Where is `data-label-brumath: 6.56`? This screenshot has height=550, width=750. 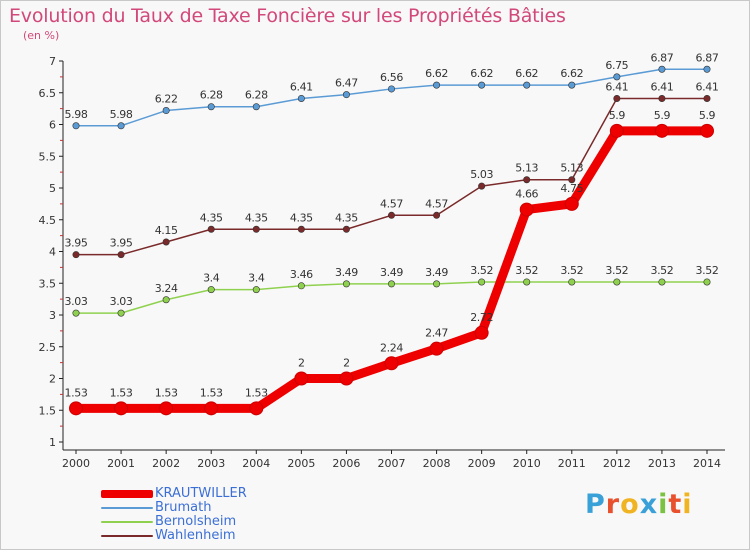
data-label-brumath: 6.56 is located at coordinates (391, 77).